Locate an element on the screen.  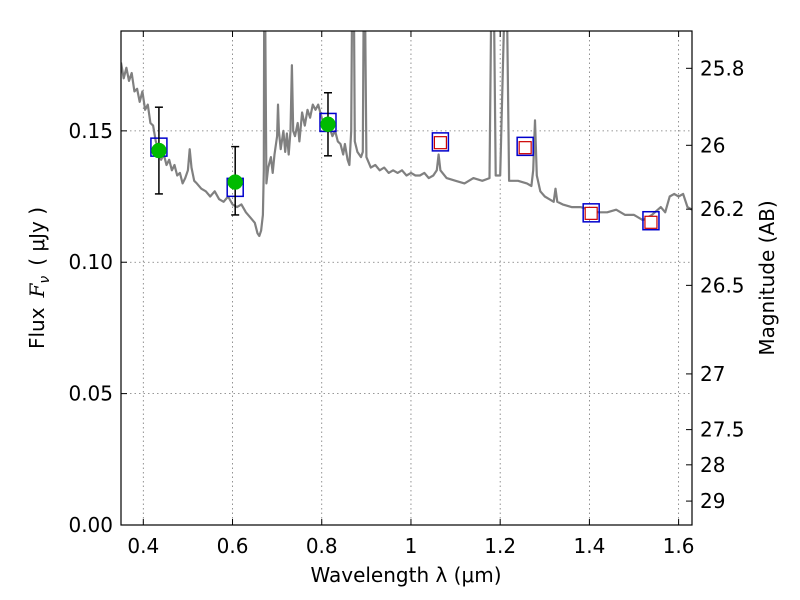
mag-tick-label: 28 is located at coordinates (712, 465).